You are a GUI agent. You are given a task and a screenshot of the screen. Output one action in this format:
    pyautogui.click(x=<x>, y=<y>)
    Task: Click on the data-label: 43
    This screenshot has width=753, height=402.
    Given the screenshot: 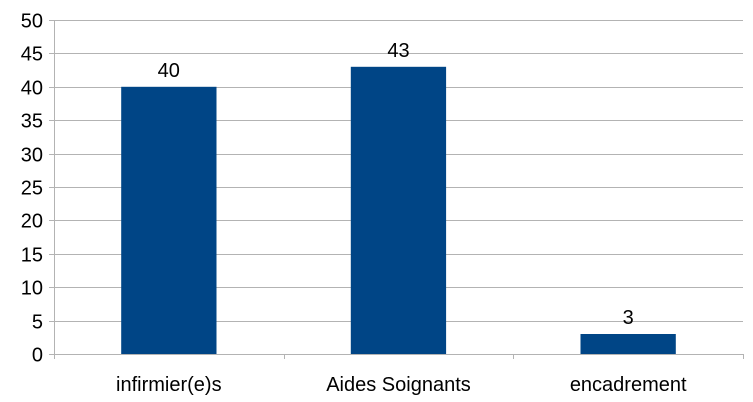 What is the action you would take?
    pyautogui.click(x=398, y=51)
    